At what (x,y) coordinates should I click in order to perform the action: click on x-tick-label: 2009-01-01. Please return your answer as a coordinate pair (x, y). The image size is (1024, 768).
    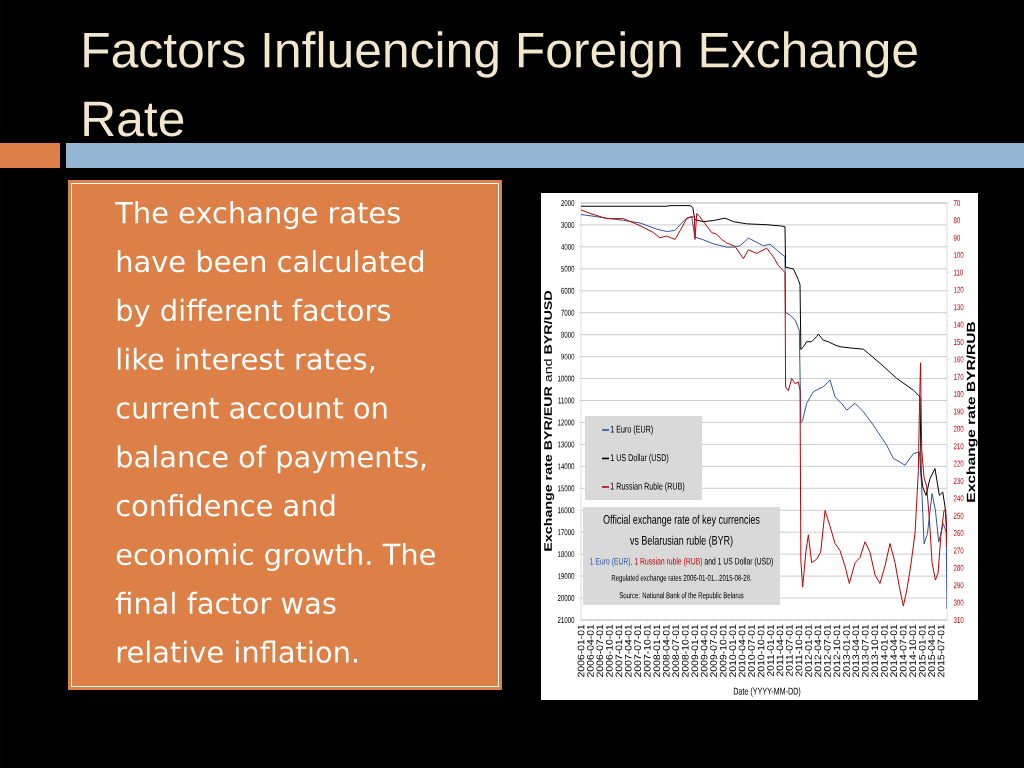
    Looking at the image, I should click on (695, 650).